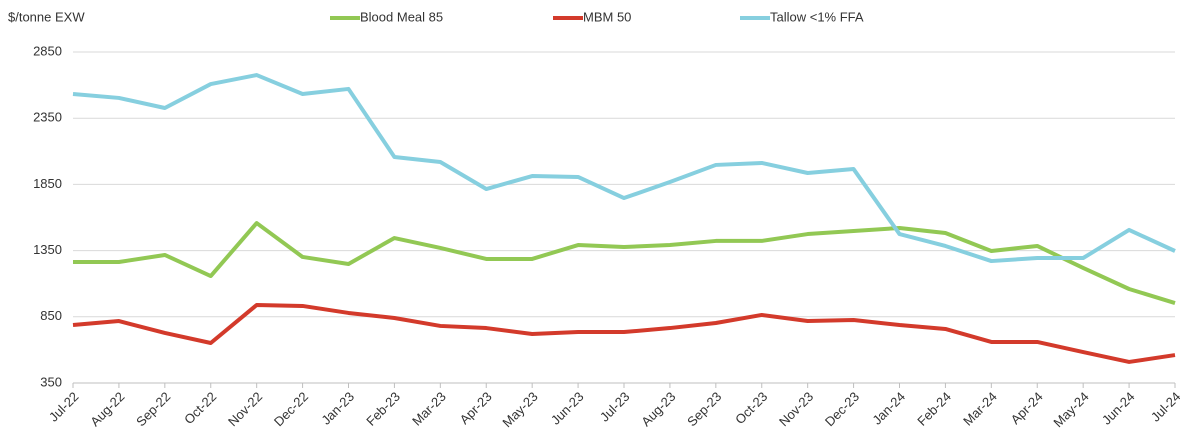 This screenshot has width=1180, height=439. What do you see at coordinates (51, 381) in the screenshot?
I see `y-tick-label: 350` at bounding box center [51, 381].